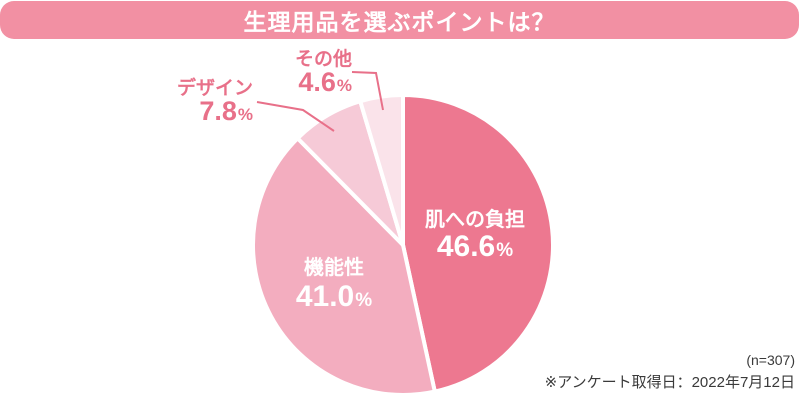 The height and width of the screenshot is (400, 800). I want to click on title-bar: 生理用品を選ぶポイントは？, so click(399, 20).